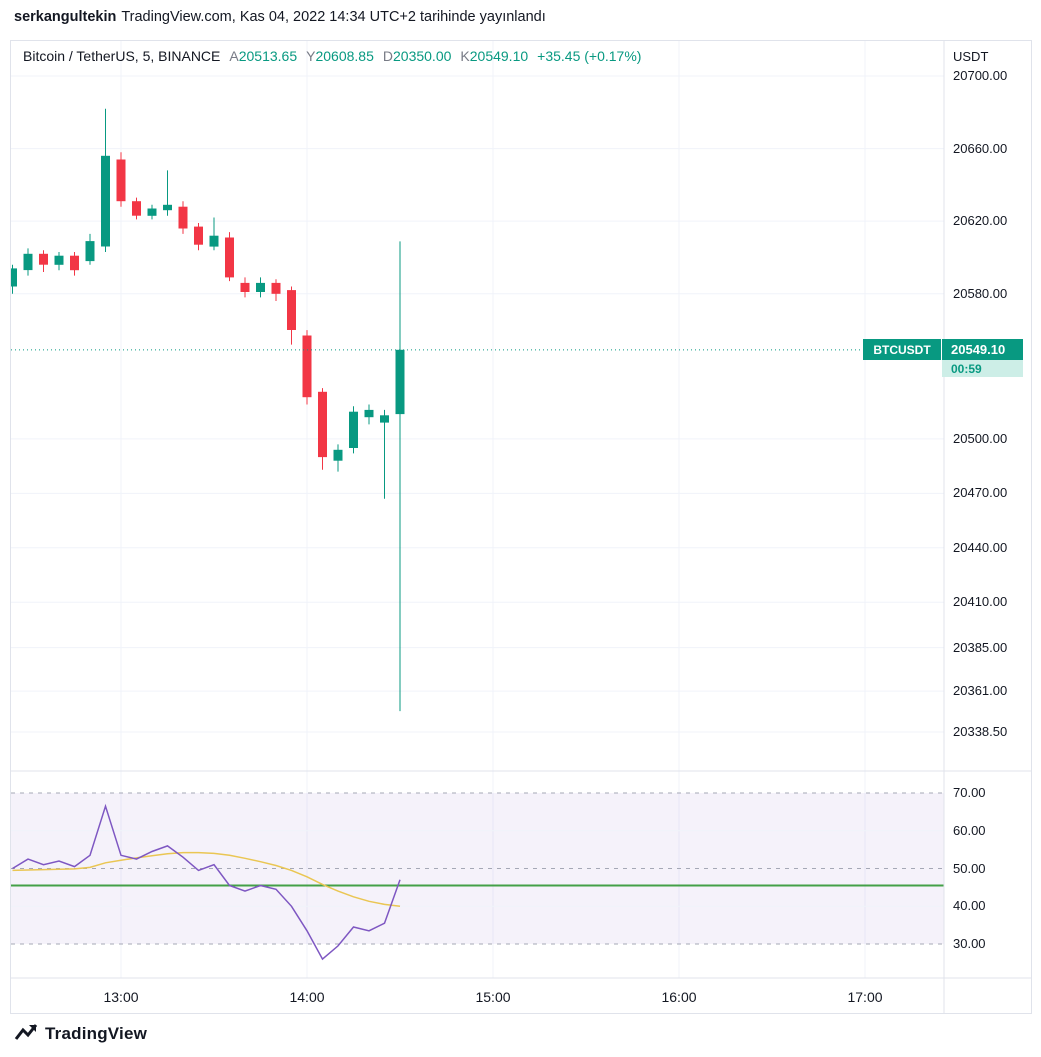 The width and height of the screenshot is (1041, 1057). Describe the element at coordinates (971, 56) in the screenshot. I see `axis-currency-label: USDT` at that location.